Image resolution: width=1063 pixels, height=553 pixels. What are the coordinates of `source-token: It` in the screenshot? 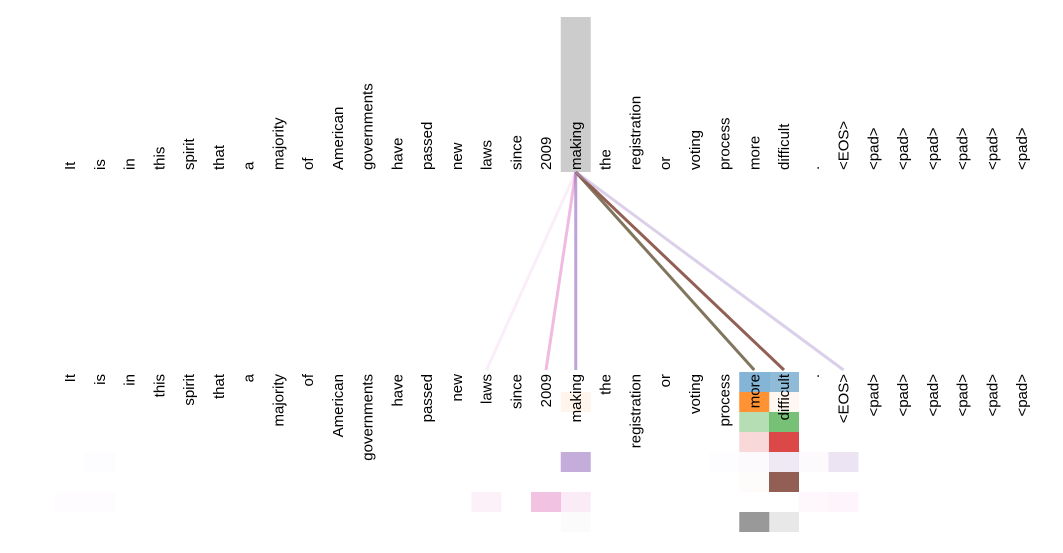 It's located at (70, 165).